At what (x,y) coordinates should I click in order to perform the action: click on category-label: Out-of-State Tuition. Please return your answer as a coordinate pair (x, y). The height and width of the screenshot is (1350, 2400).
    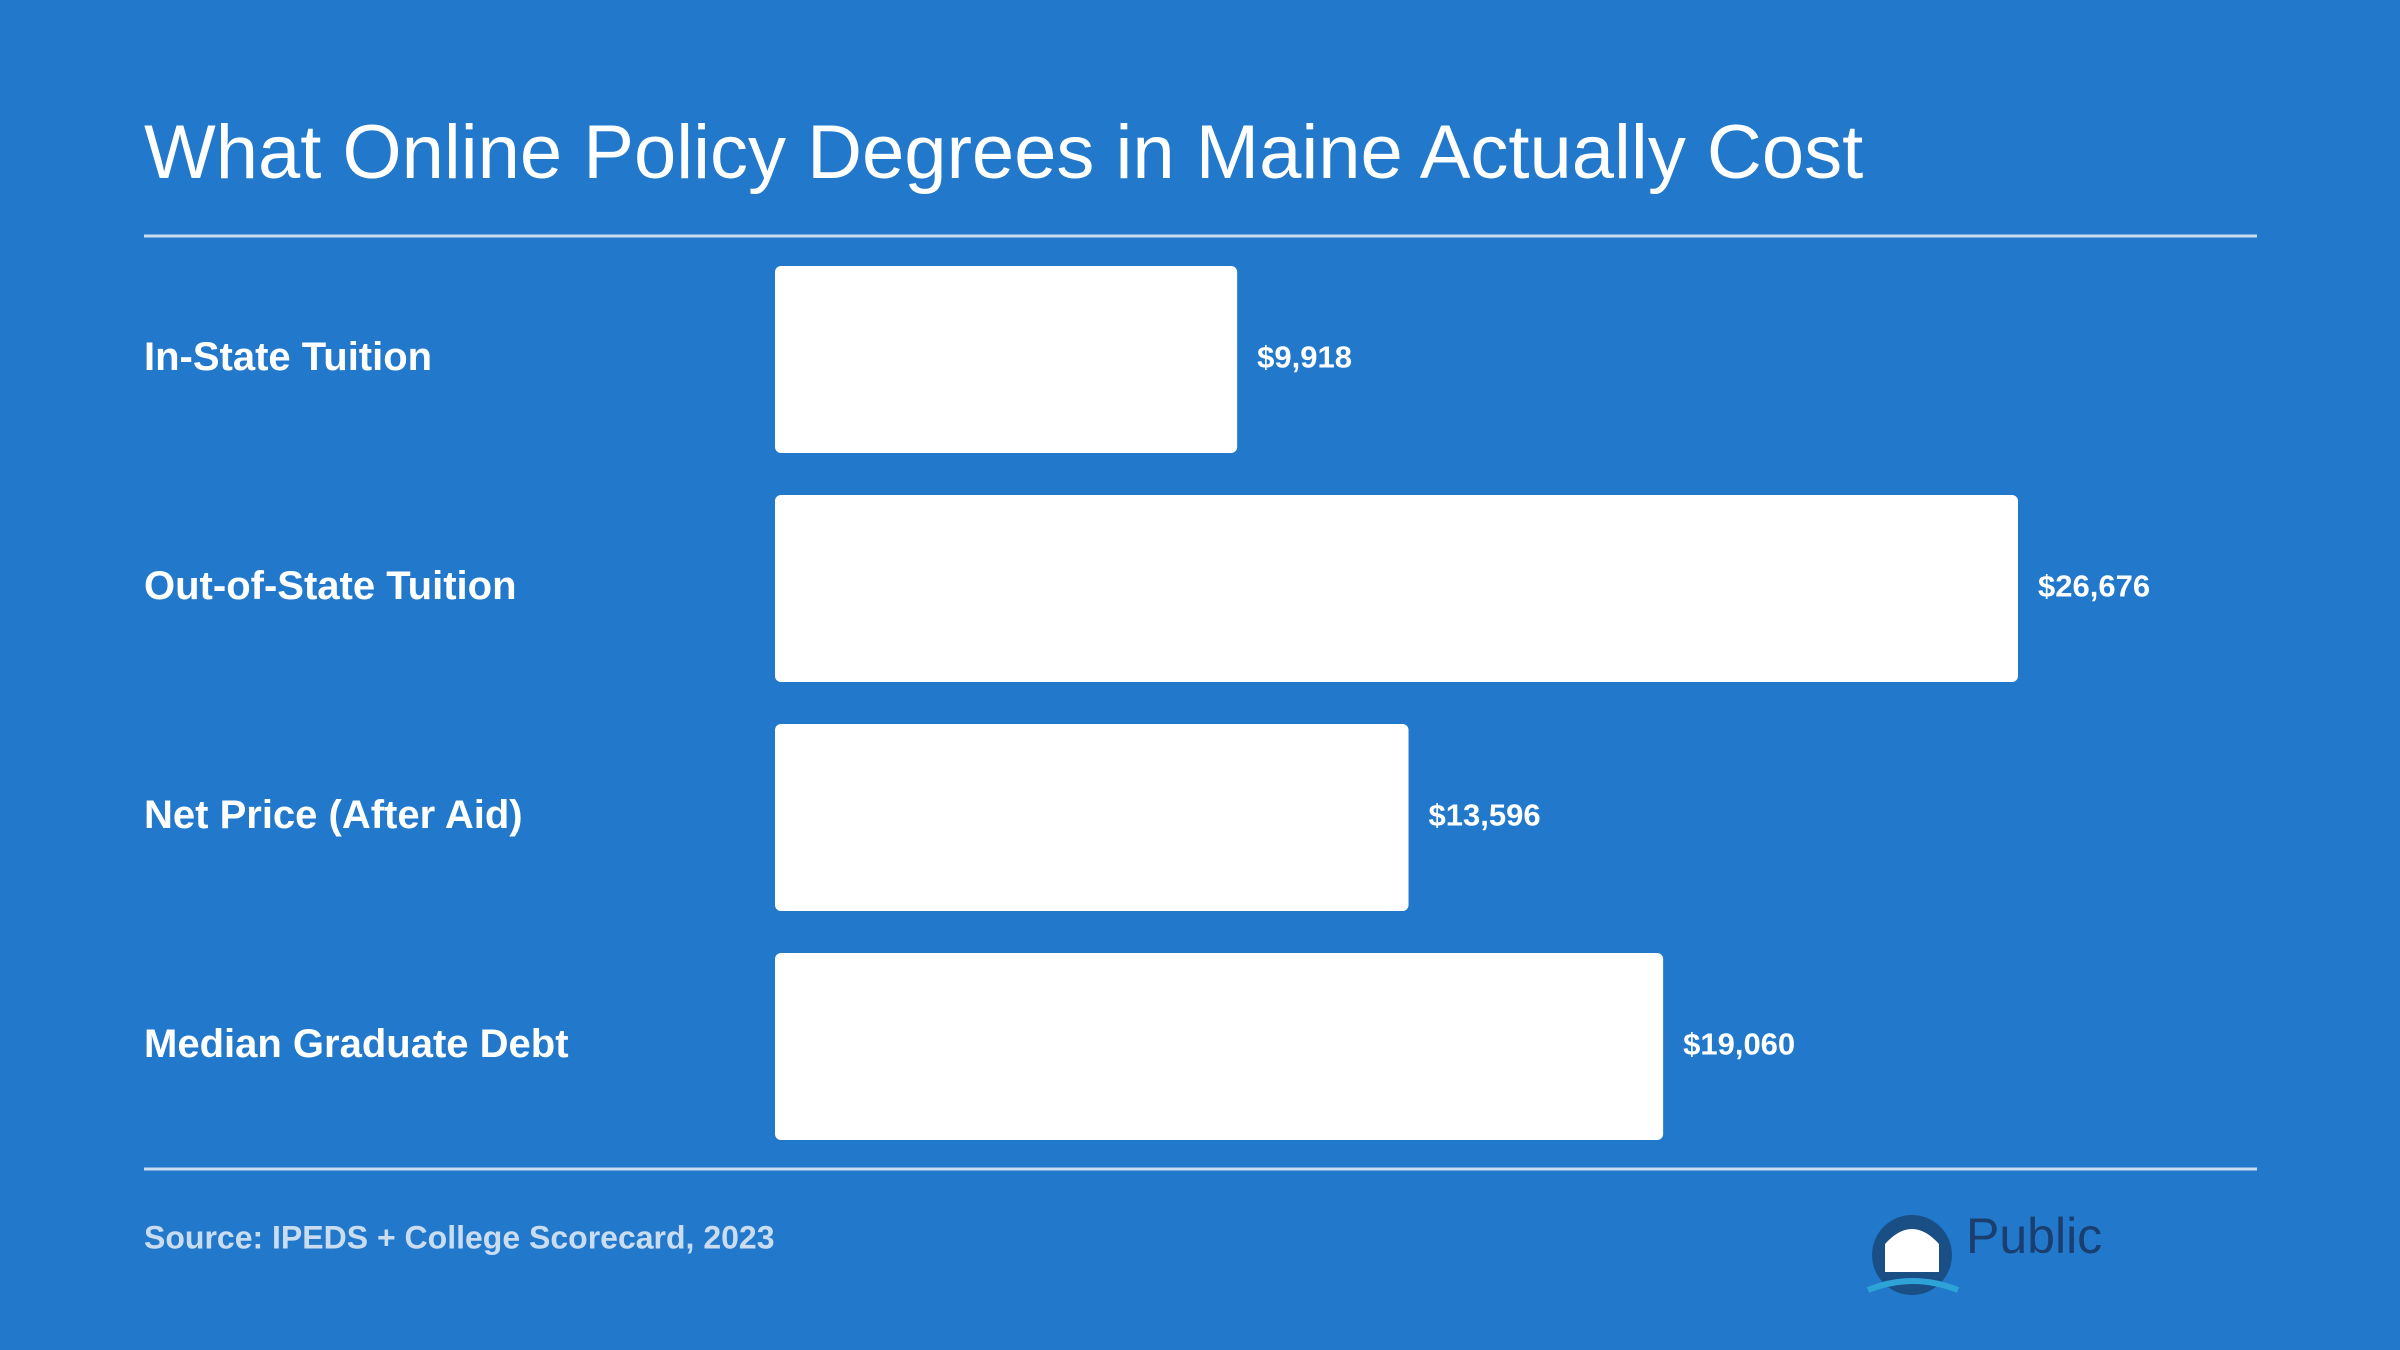
    Looking at the image, I should click on (330, 586).